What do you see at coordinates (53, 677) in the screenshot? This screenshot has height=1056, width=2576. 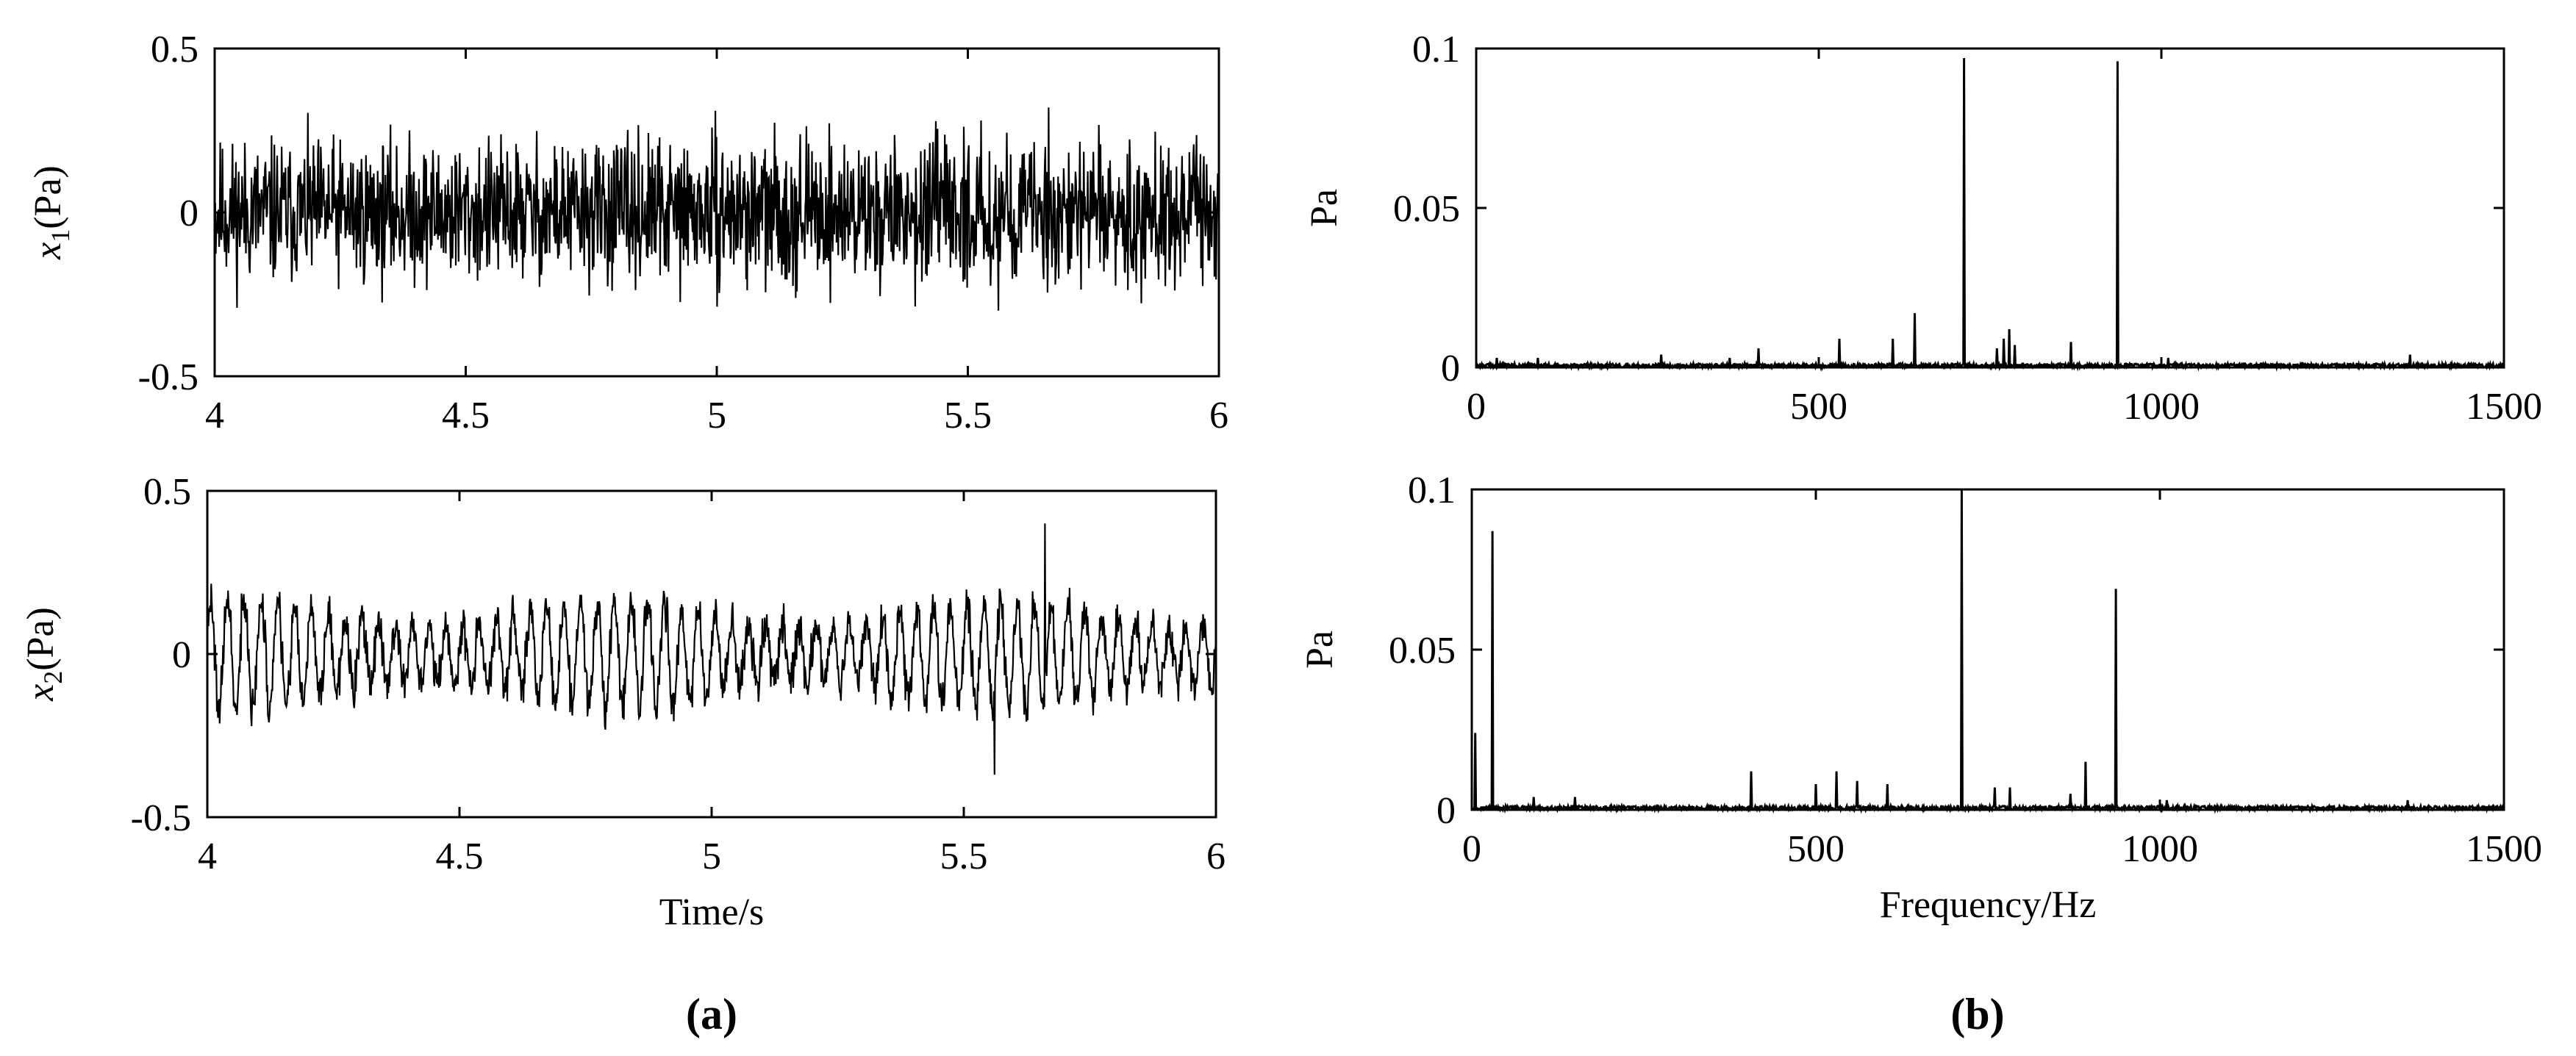 I see `y-label-subscript: 2` at bounding box center [53, 677].